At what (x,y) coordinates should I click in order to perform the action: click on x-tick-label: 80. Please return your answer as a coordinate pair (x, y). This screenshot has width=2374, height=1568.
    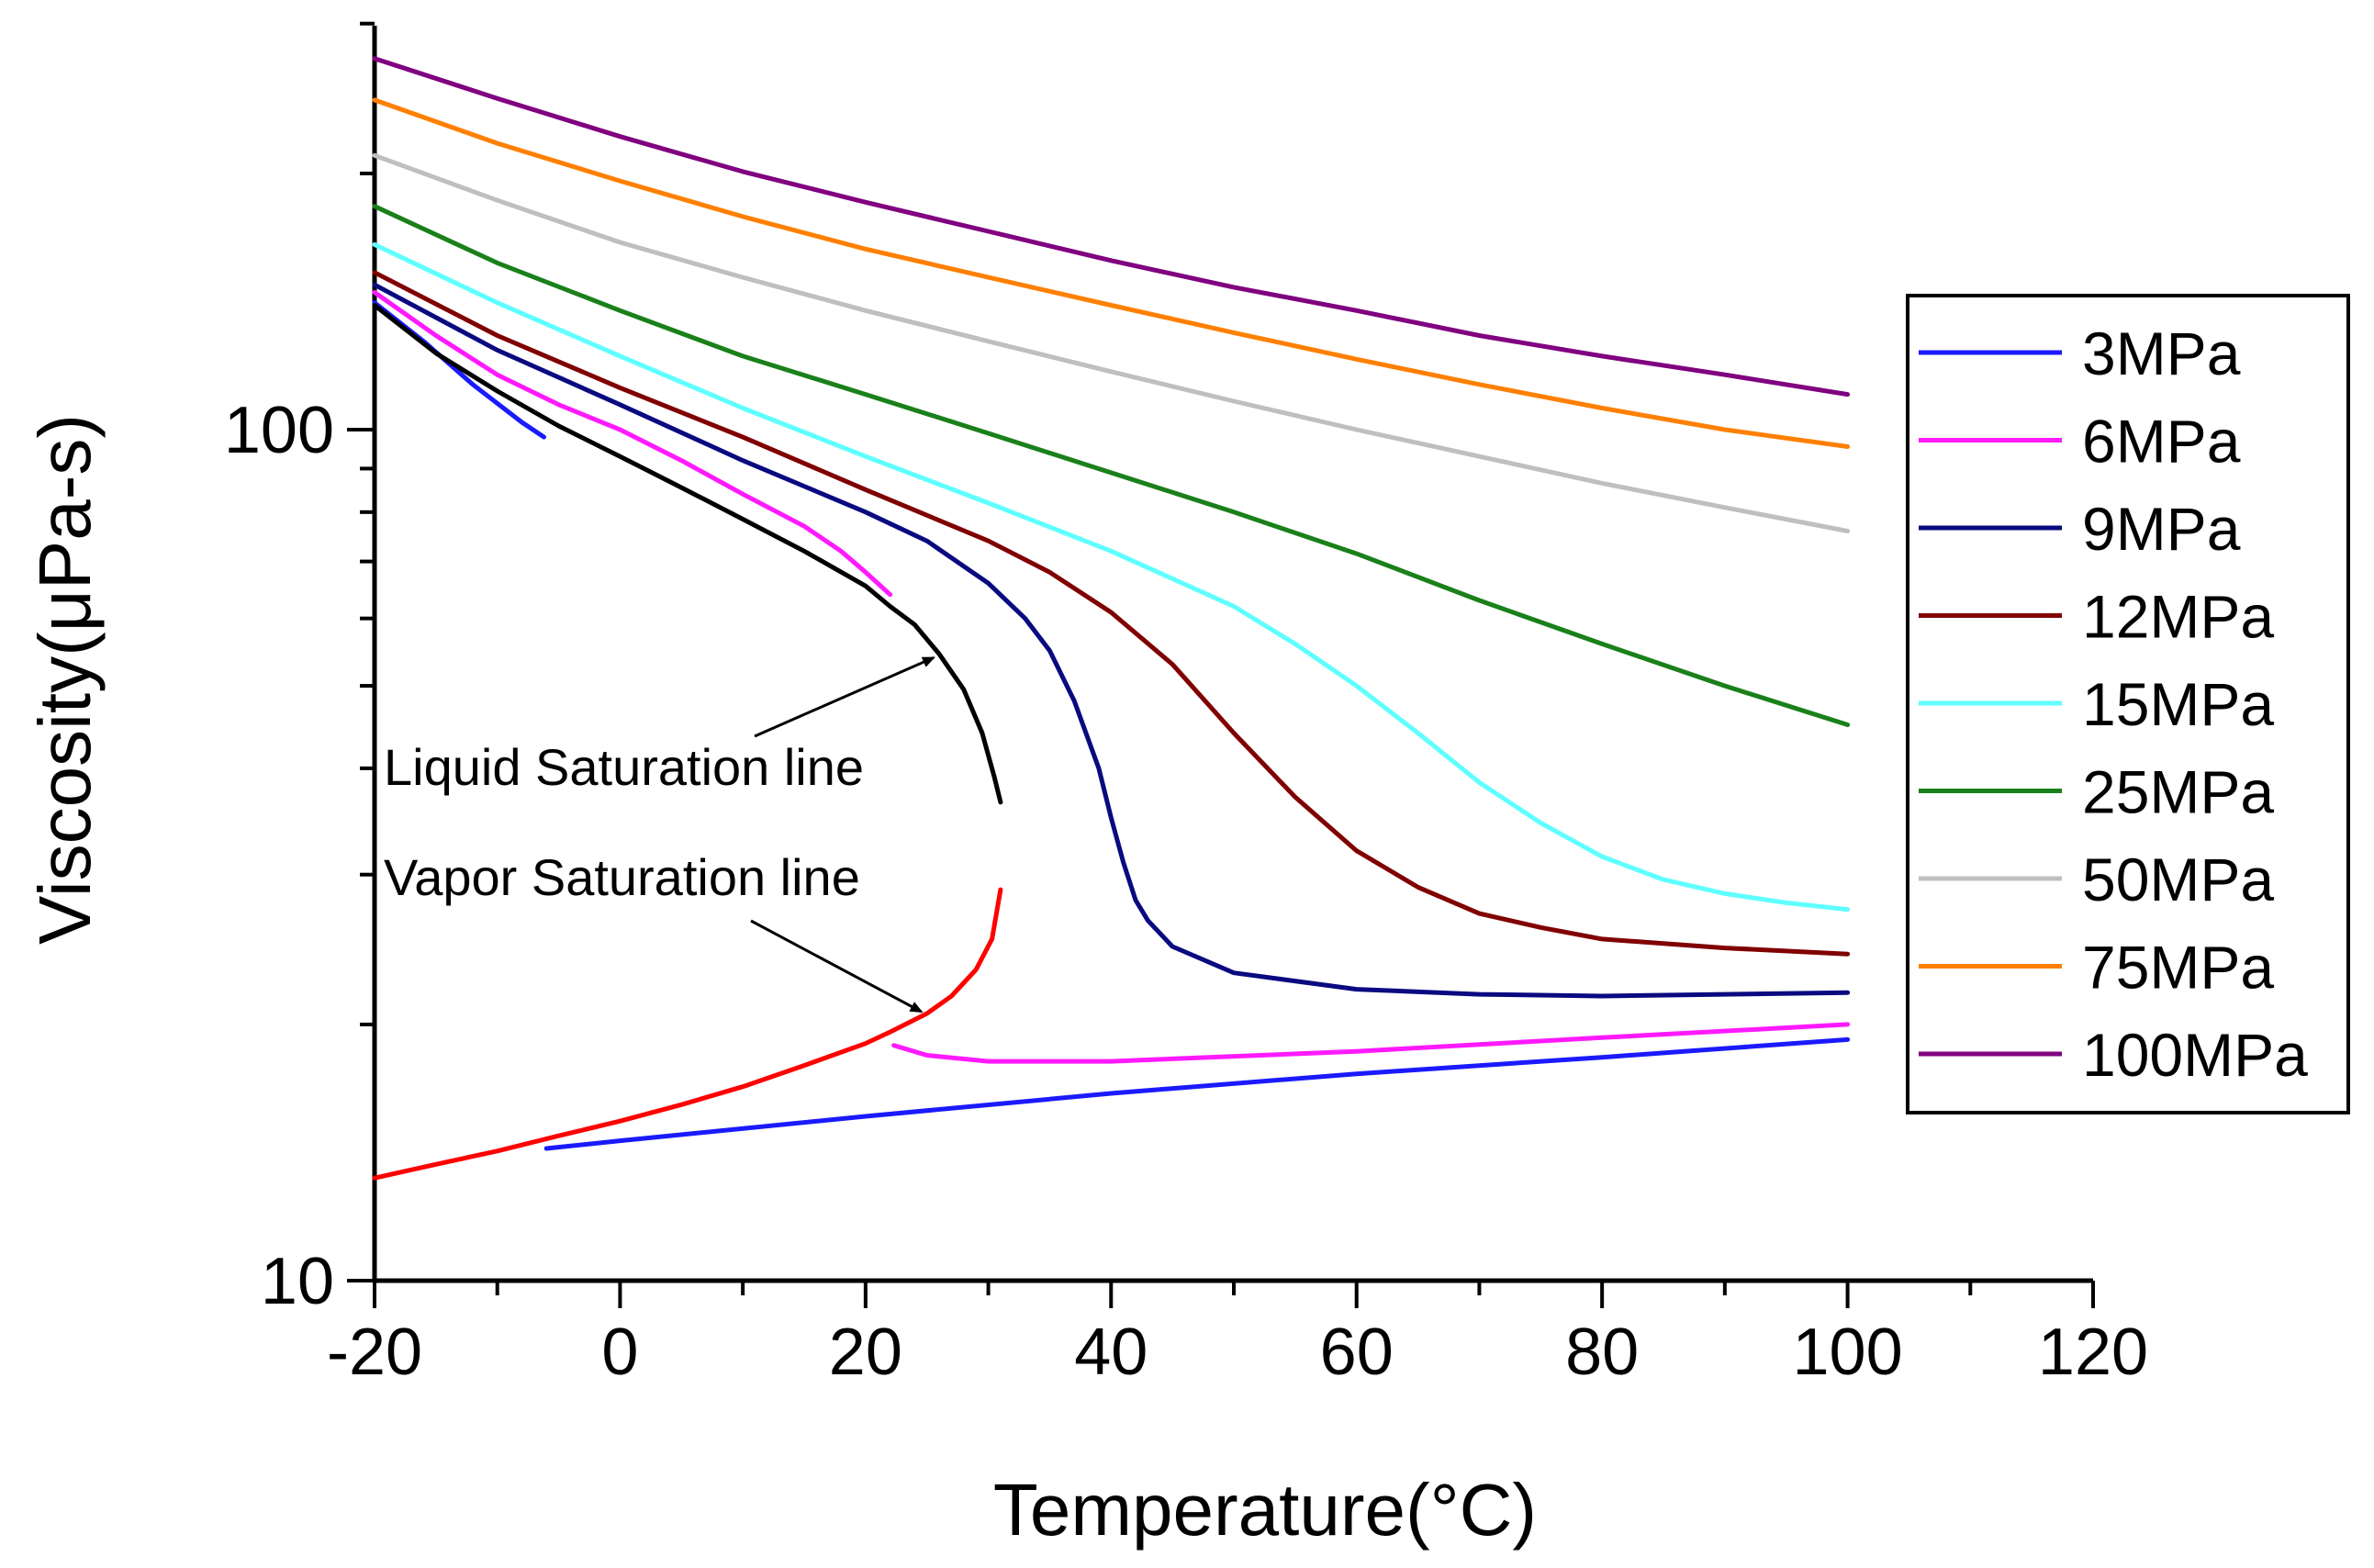
    Looking at the image, I should click on (1602, 1352).